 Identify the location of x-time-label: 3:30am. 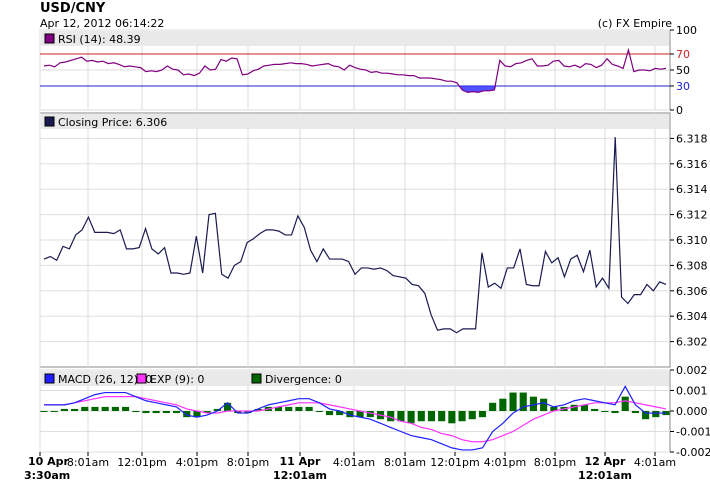
(47, 475).